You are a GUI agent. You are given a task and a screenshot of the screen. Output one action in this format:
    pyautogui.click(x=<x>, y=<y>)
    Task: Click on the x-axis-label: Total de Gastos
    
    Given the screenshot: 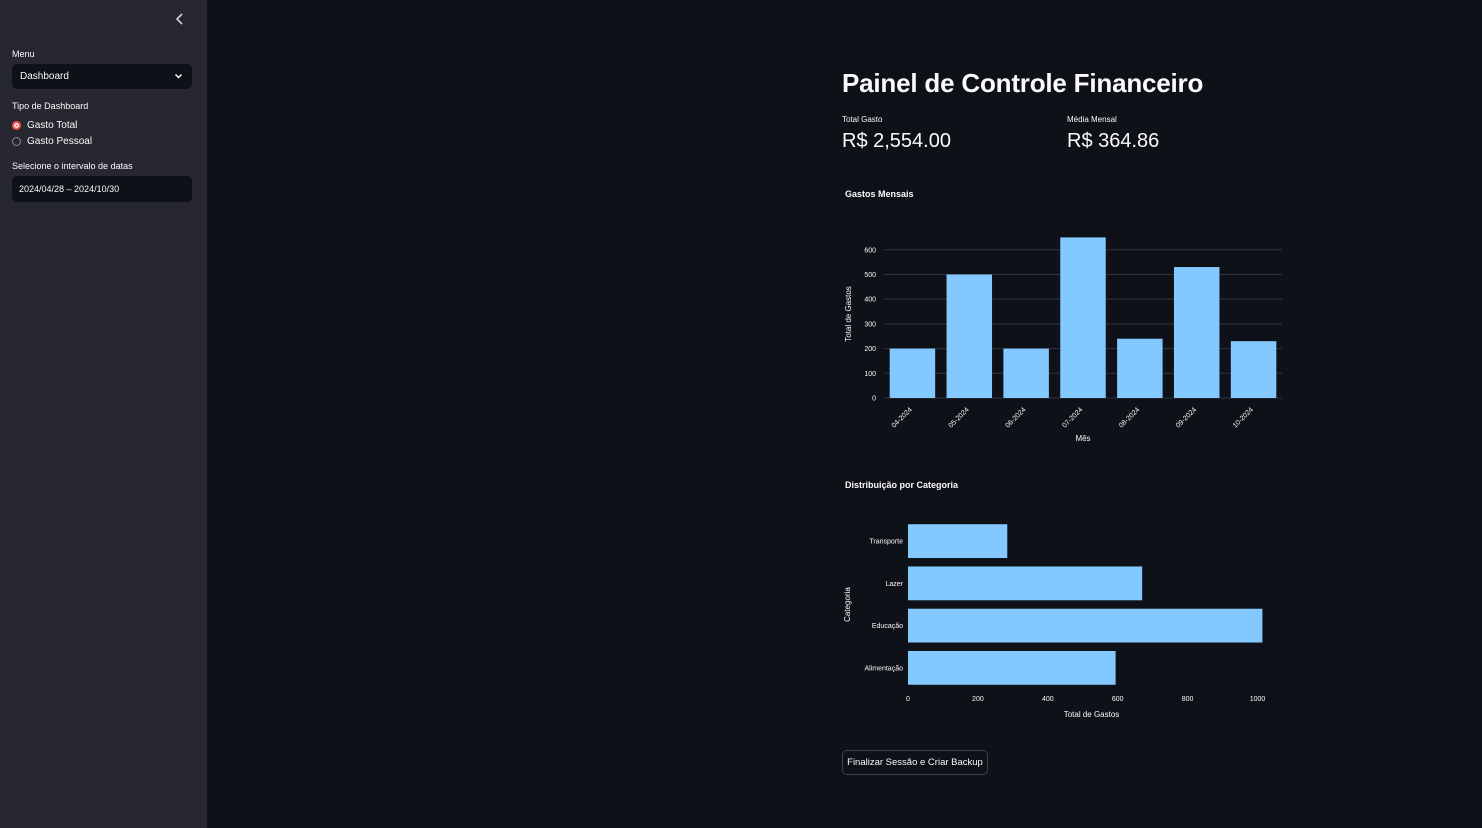 What is the action you would take?
    pyautogui.click(x=1092, y=714)
    